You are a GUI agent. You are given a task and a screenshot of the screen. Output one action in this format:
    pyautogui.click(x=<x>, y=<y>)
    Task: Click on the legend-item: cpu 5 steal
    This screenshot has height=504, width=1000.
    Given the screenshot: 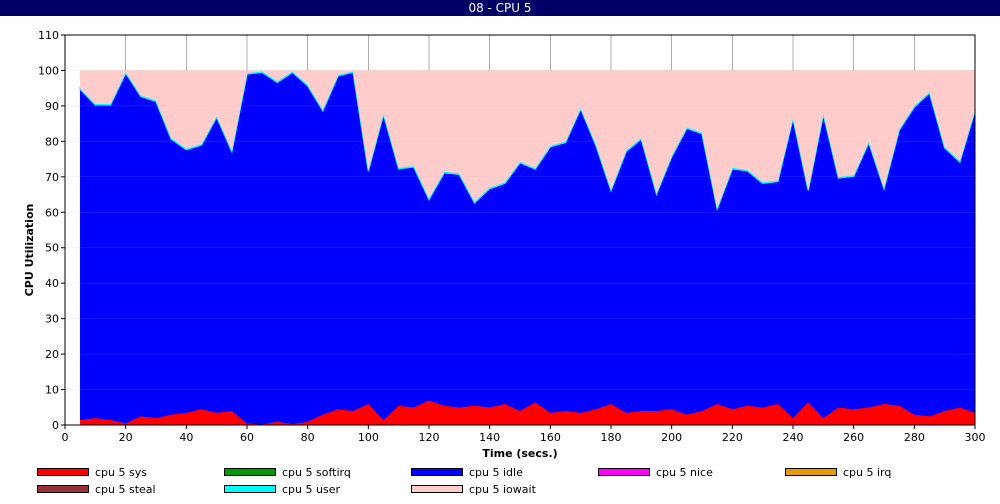 What is the action you would take?
    pyautogui.click(x=96, y=489)
    